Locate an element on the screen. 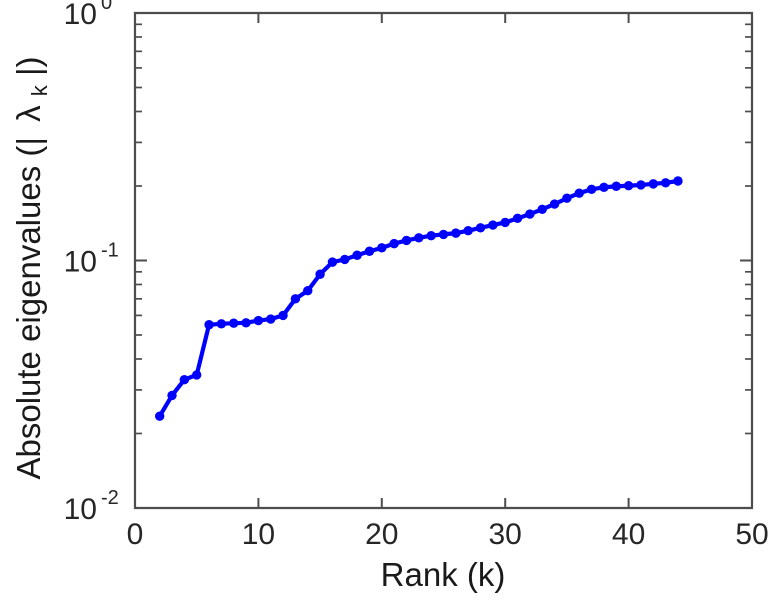 The image size is (772, 600). y-axis-title-text: Absolute eigenvalues (| λ k |) is located at coordinates (32, 267).